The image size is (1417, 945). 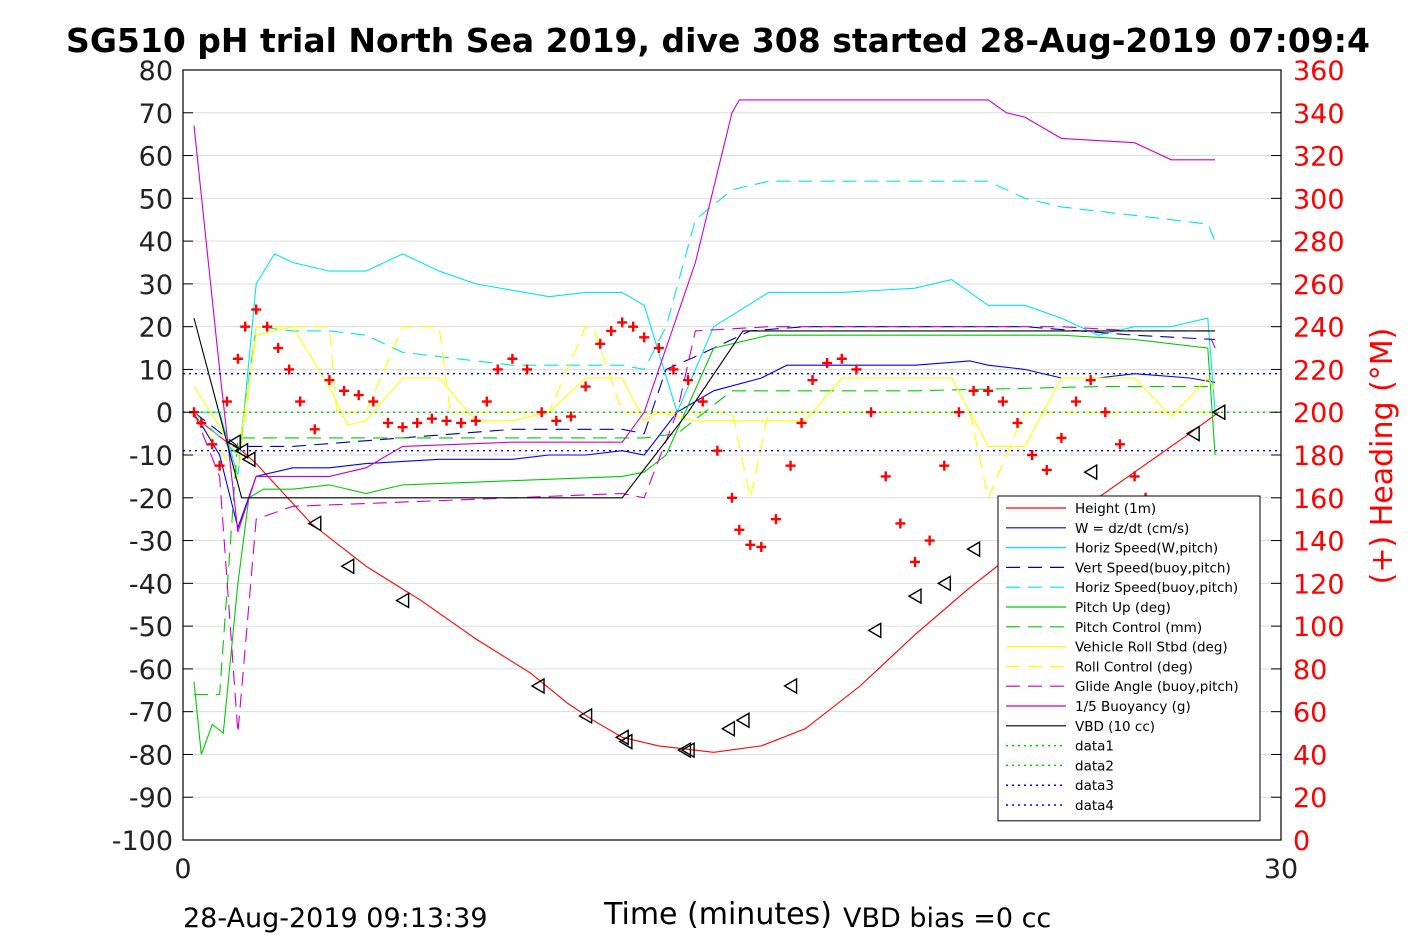 I want to click on y2-tick-label: 300, so click(x=1319, y=199).